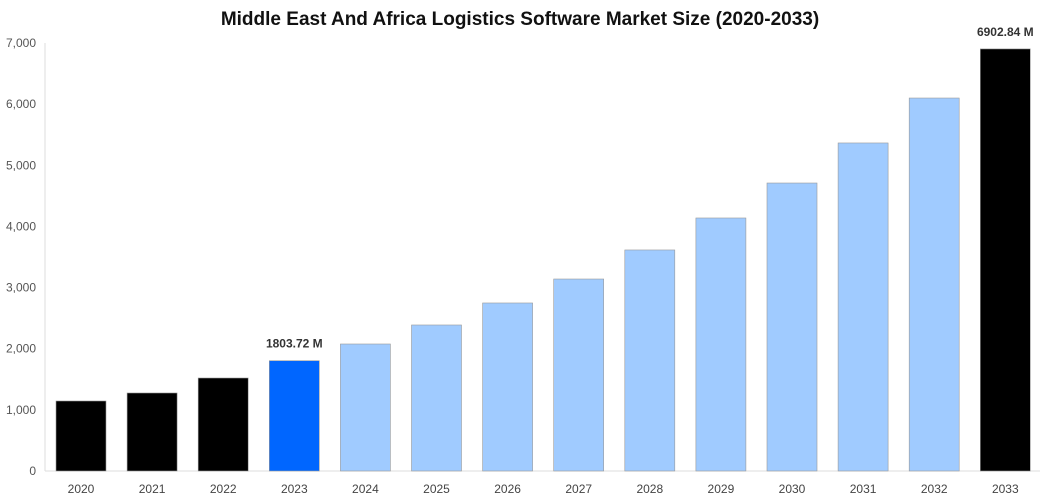  What do you see at coordinates (21, 226) in the screenshot?
I see `y-tick-label: 4,000` at bounding box center [21, 226].